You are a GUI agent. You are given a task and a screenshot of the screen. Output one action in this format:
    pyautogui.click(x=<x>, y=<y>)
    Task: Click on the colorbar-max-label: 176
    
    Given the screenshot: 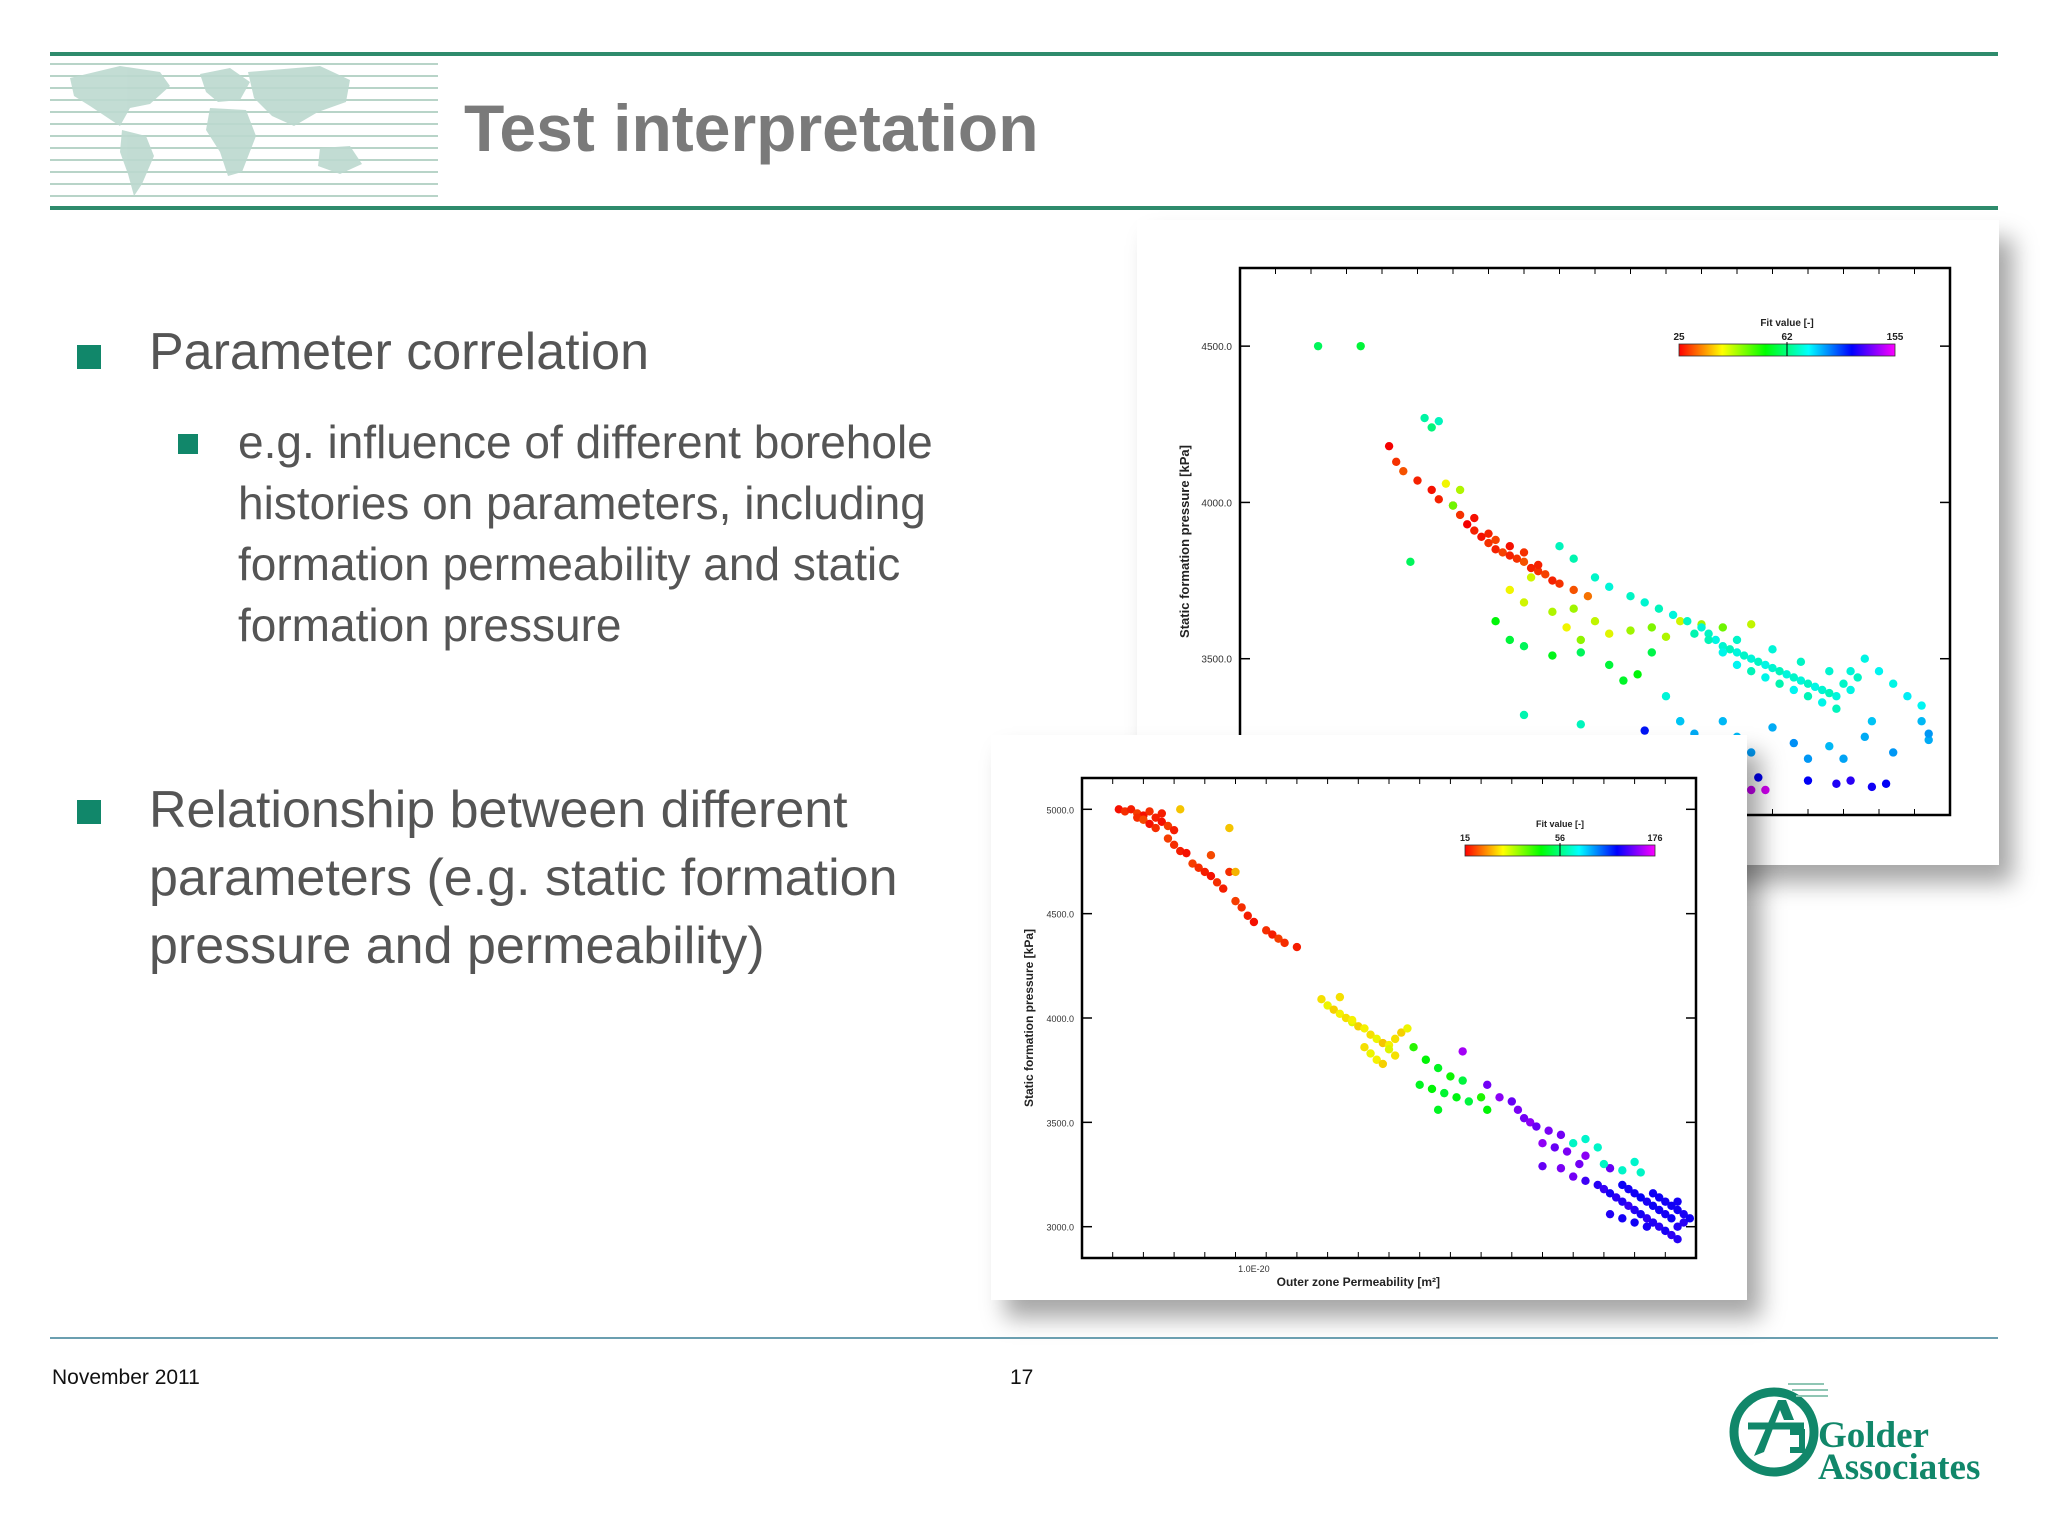 What is the action you would take?
    pyautogui.click(x=1654, y=838)
    